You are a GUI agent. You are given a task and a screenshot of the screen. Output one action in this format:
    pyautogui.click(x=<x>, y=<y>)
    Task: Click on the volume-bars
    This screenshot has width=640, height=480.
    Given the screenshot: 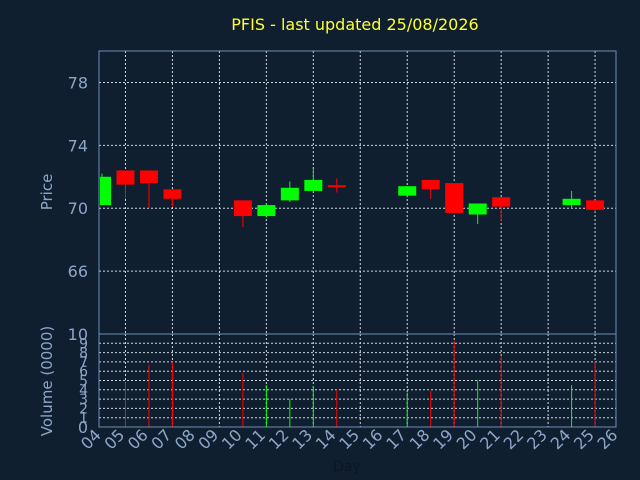 What is the action you would take?
    pyautogui.click(x=360, y=383)
    